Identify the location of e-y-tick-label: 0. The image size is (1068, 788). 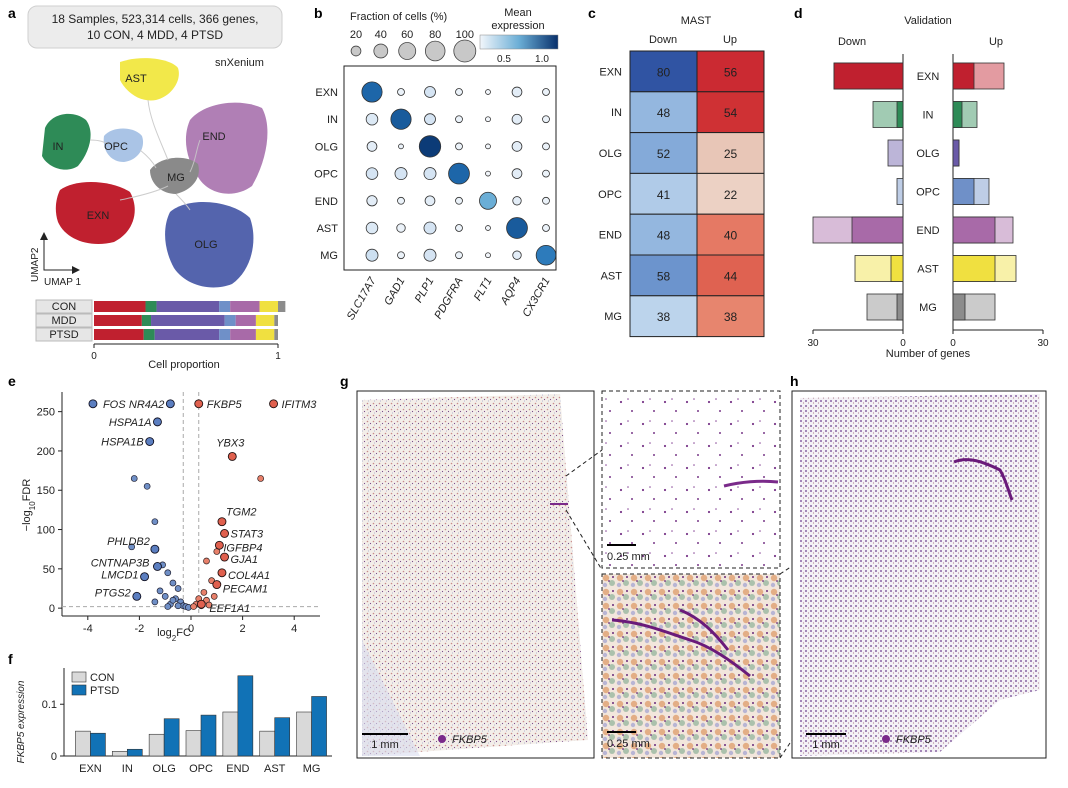
(52, 609).